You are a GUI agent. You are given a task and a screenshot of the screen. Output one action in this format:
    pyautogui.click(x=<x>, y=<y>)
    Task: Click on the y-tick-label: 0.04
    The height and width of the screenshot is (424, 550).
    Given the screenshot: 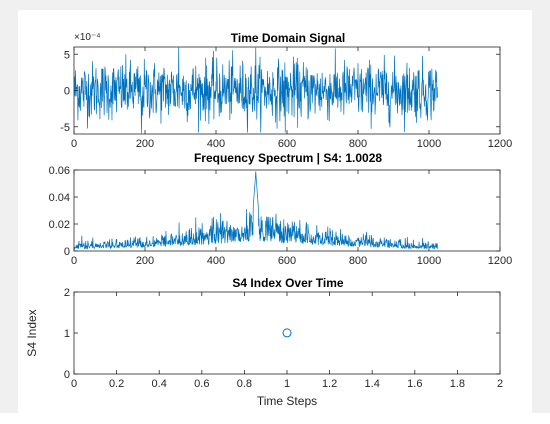 What is the action you would take?
    pyautogui.click(x=59, y=198)
    